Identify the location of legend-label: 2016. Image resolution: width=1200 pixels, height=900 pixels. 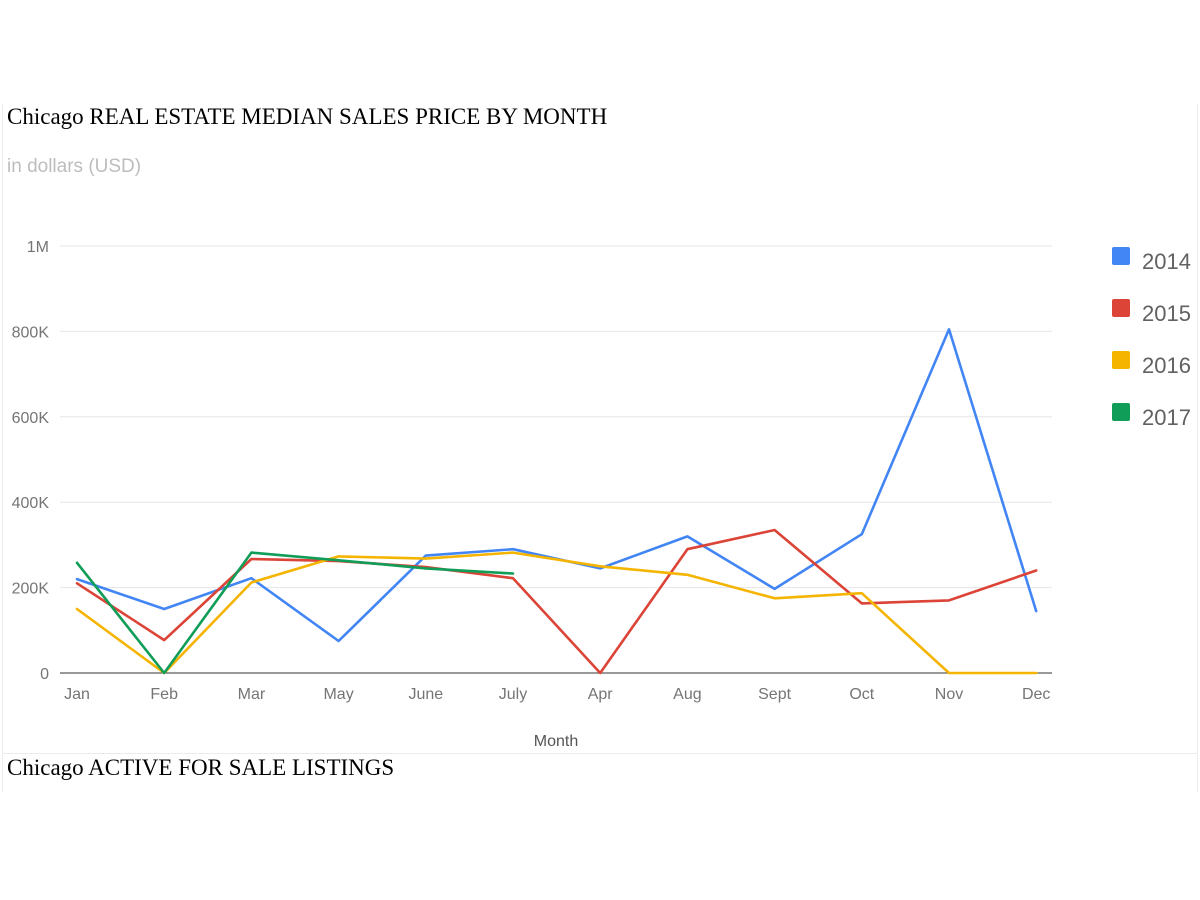
(1166, 365).